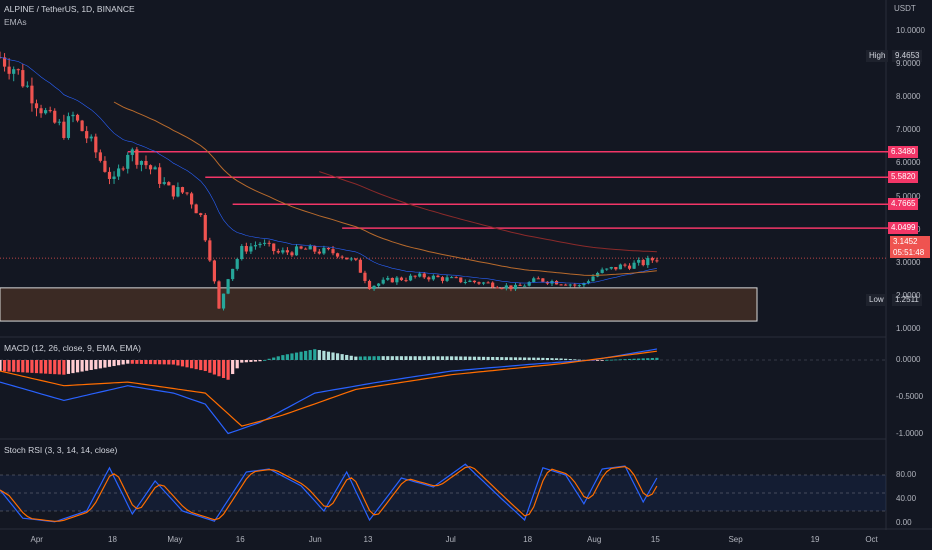 This screenshot has height=550, width=932. Describe the element at coordinates (69, 9) in the screenshot. I see `symbol-title: ALPINE / TetherUS, 1D, BINANCE` at that location.